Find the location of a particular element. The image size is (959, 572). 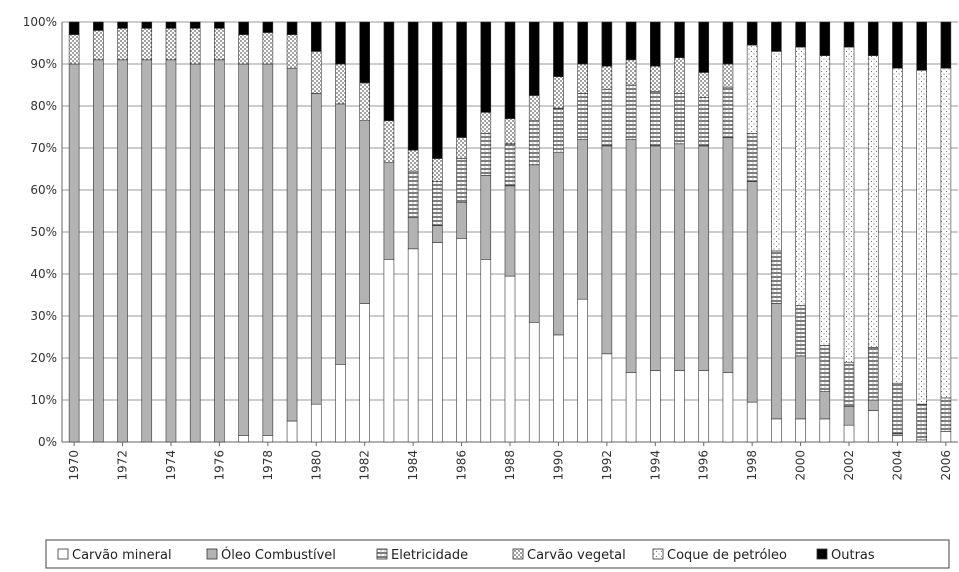

bar-segment-eletricidade-2003 is located at coordinates (873, 374).